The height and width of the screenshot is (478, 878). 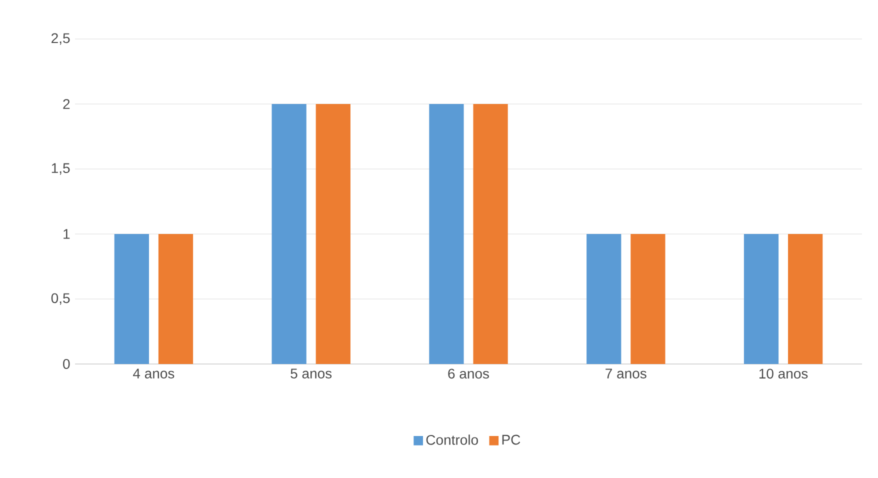 What do you see at coordinates (626, 373) in the screenshot?
I see `x-tick-label: 7 anos` at bounding box center [626, 373].